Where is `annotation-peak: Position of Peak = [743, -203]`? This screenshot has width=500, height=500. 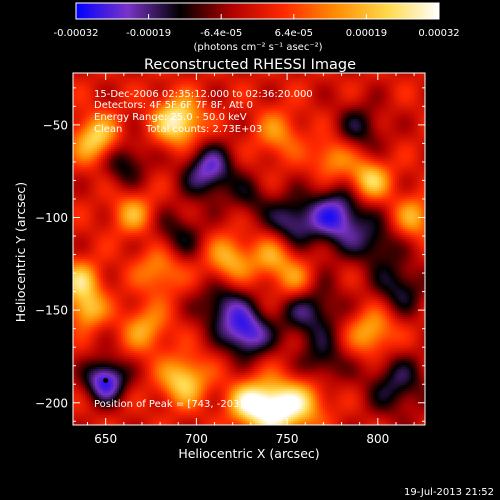 annotation-peak: Position of Peak = [743, -203] is located at coordinates (168, 404).